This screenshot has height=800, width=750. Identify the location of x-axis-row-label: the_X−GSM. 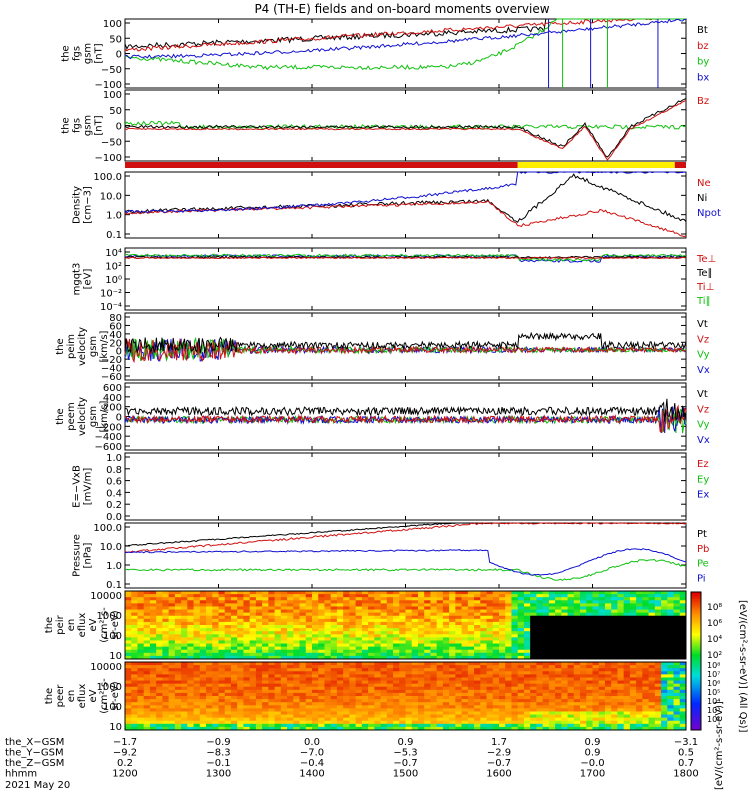
(34, 742).